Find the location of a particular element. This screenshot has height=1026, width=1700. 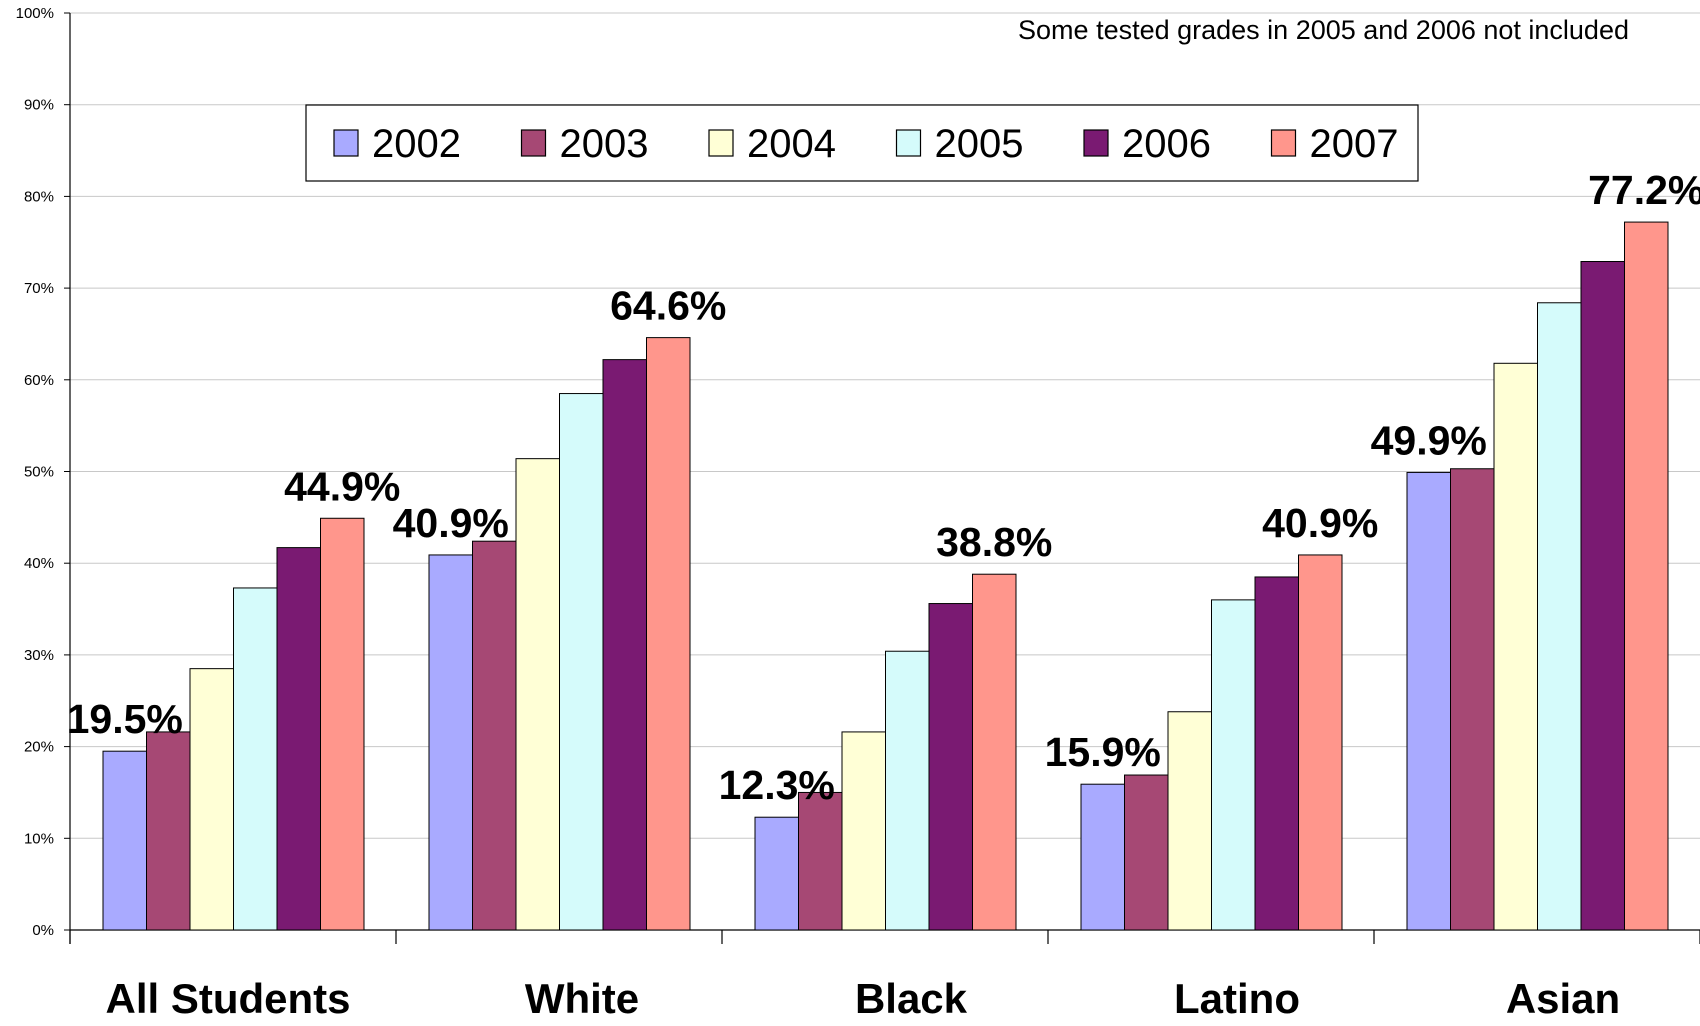

data-label: 12.3% is located at coordinates (777, 785).